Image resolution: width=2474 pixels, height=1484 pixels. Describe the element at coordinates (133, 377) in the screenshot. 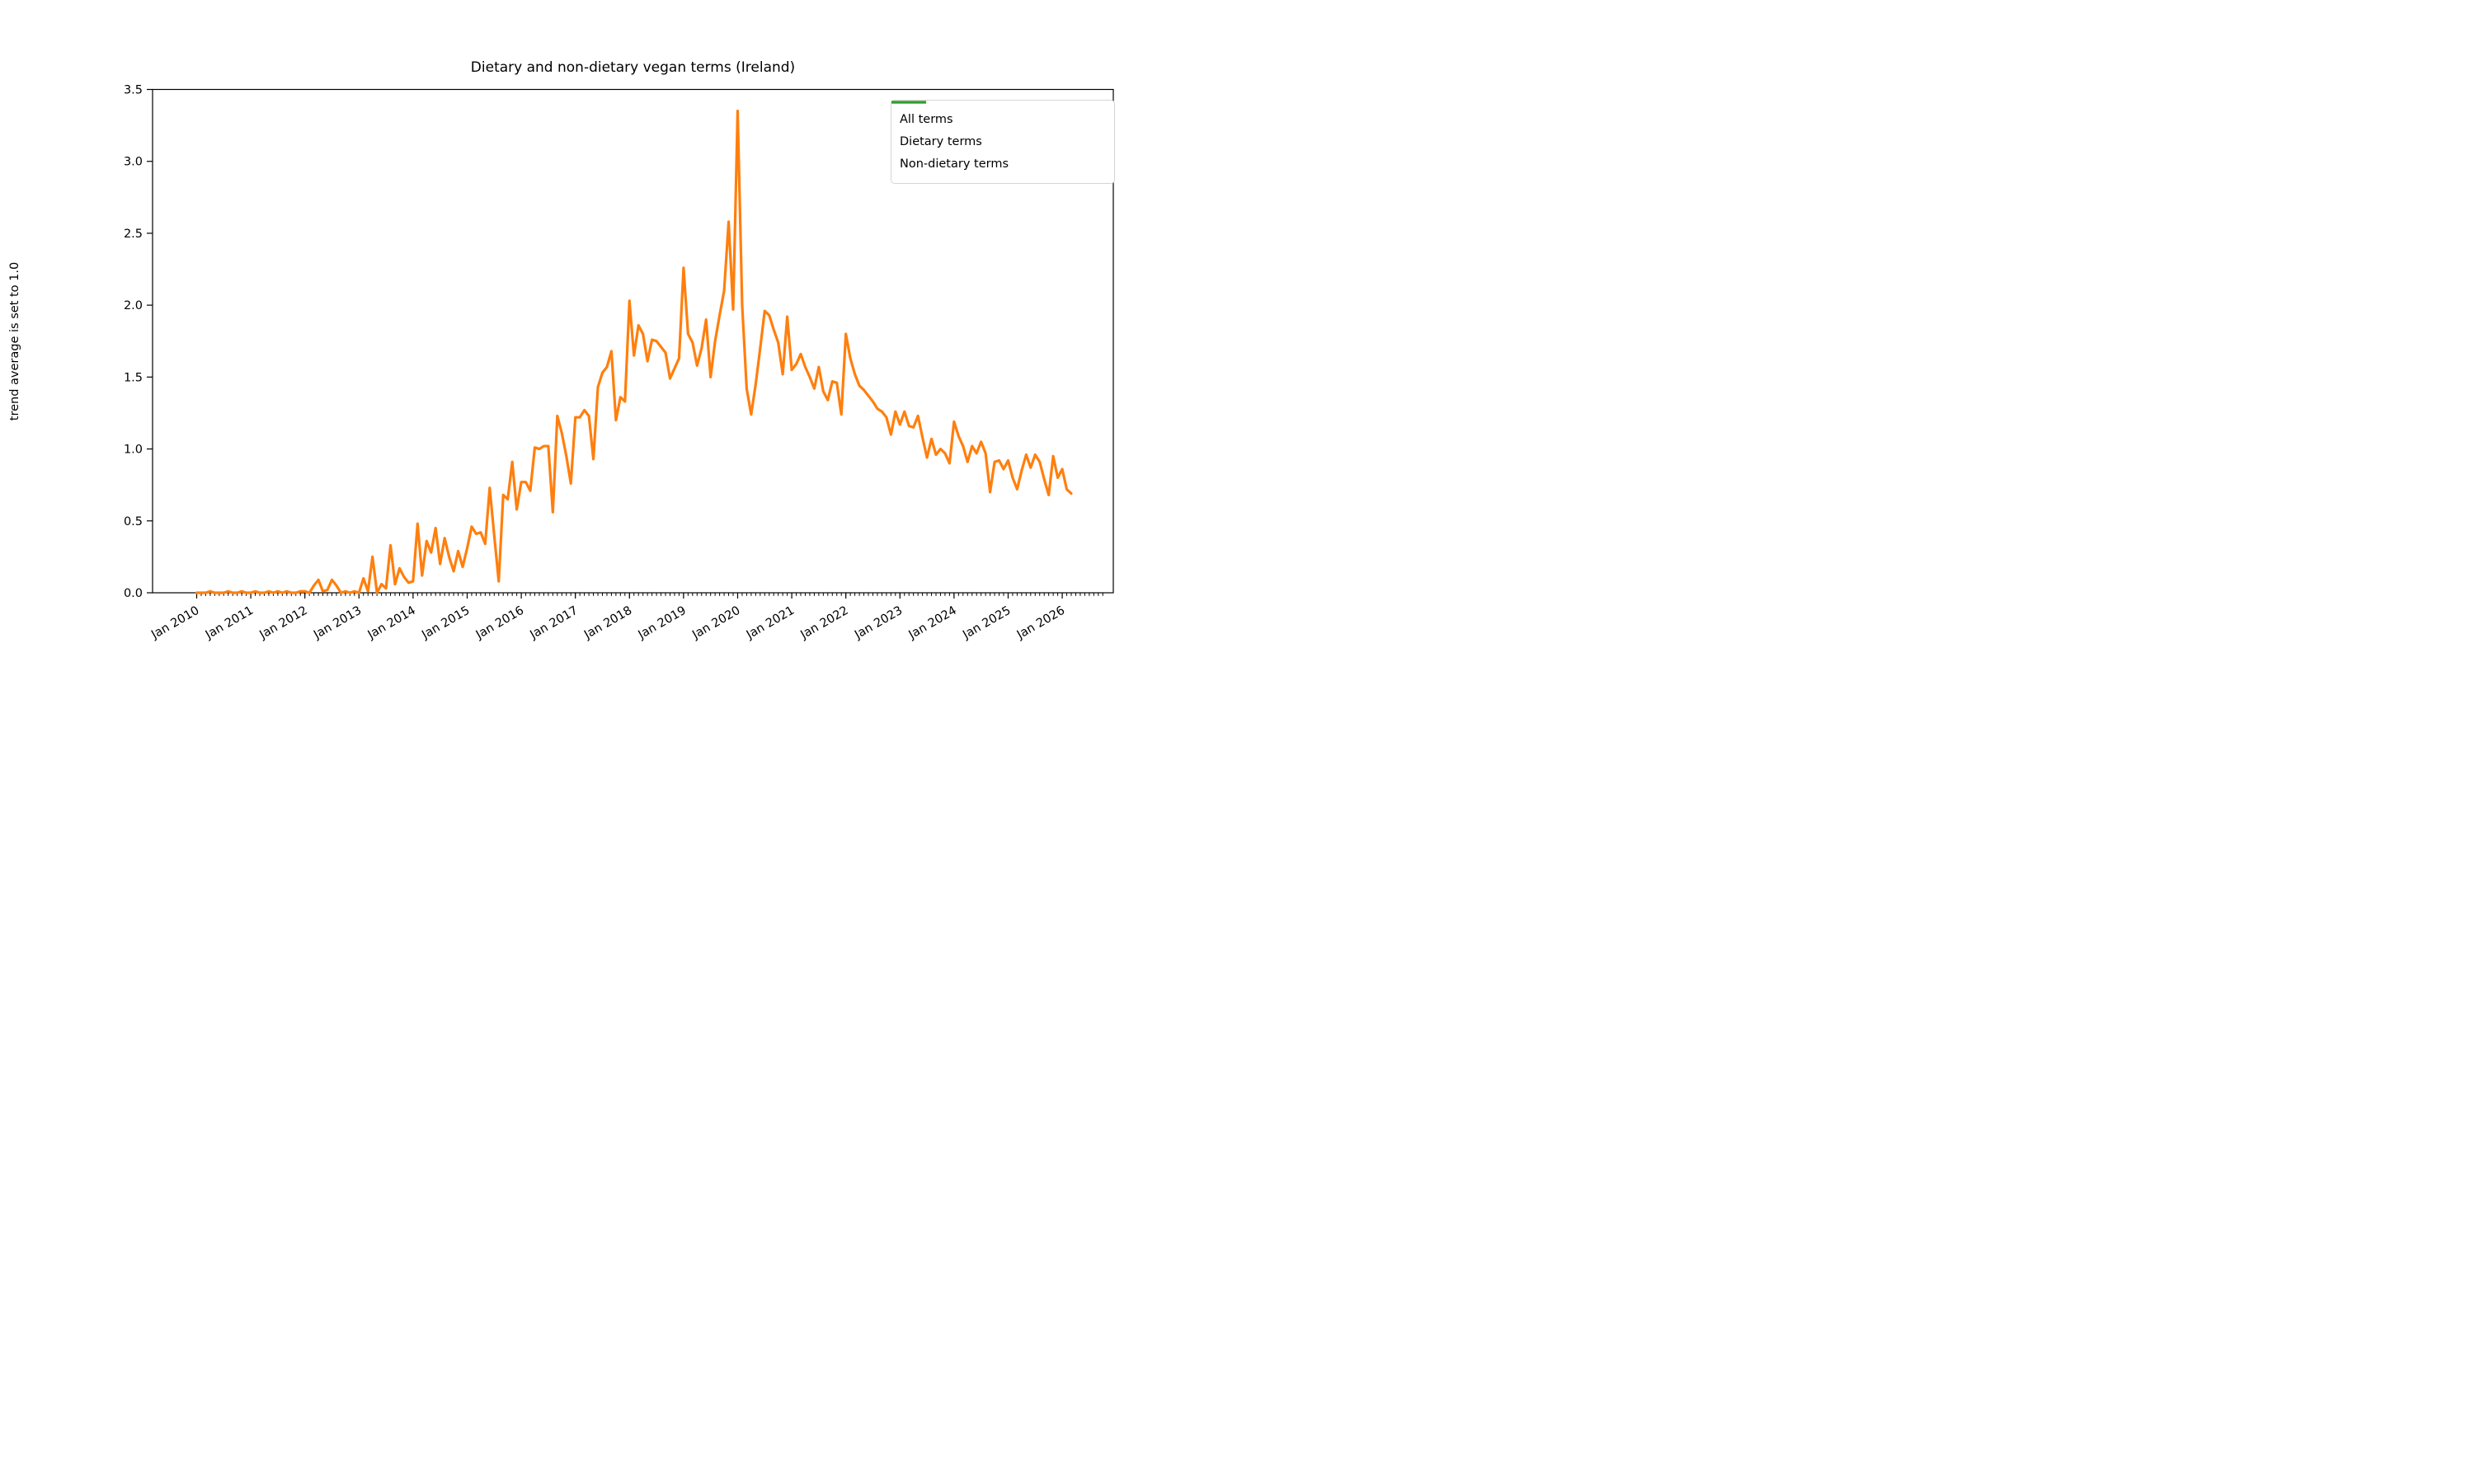

I see `y-tick-label: 1.5` at that location.